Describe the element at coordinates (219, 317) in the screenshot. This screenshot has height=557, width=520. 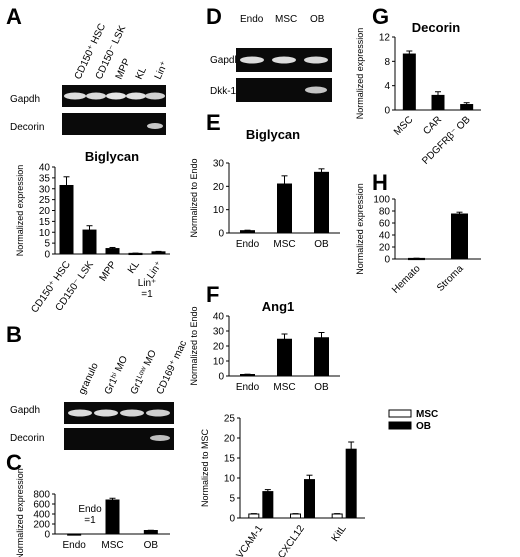
I see `f-ang1-y-tick-label: 40` at that location.